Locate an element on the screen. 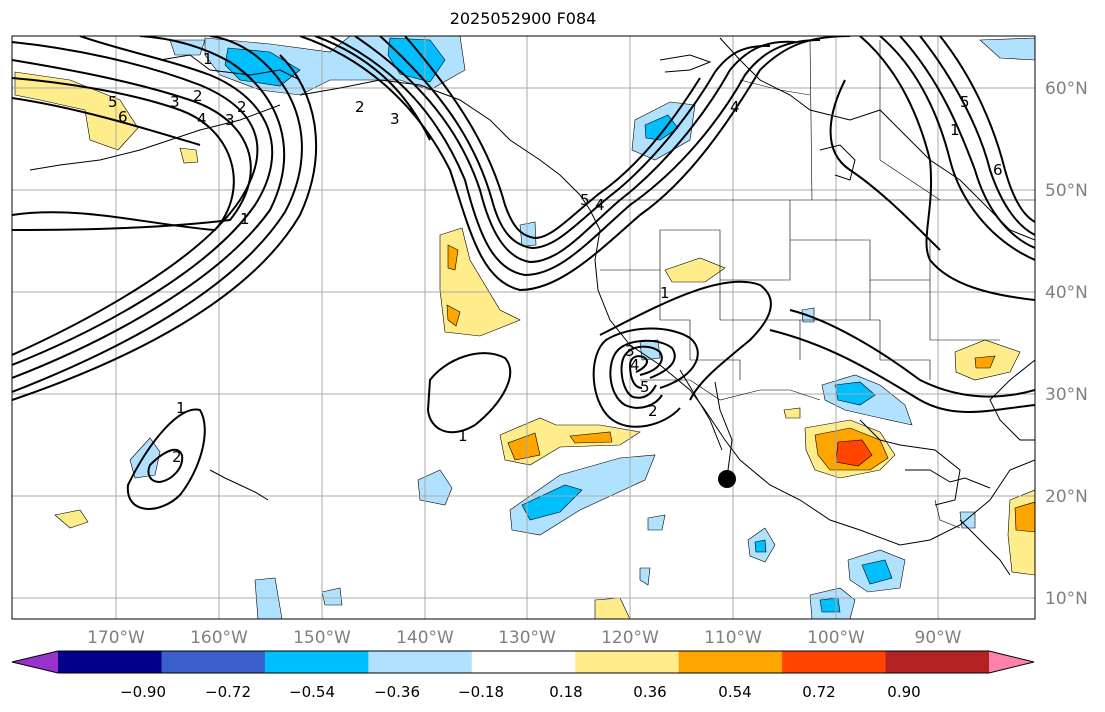 This screenshot has height=712, width=1105. colorbar-tick-label: 0.18 is located at coordinates (565, 692).